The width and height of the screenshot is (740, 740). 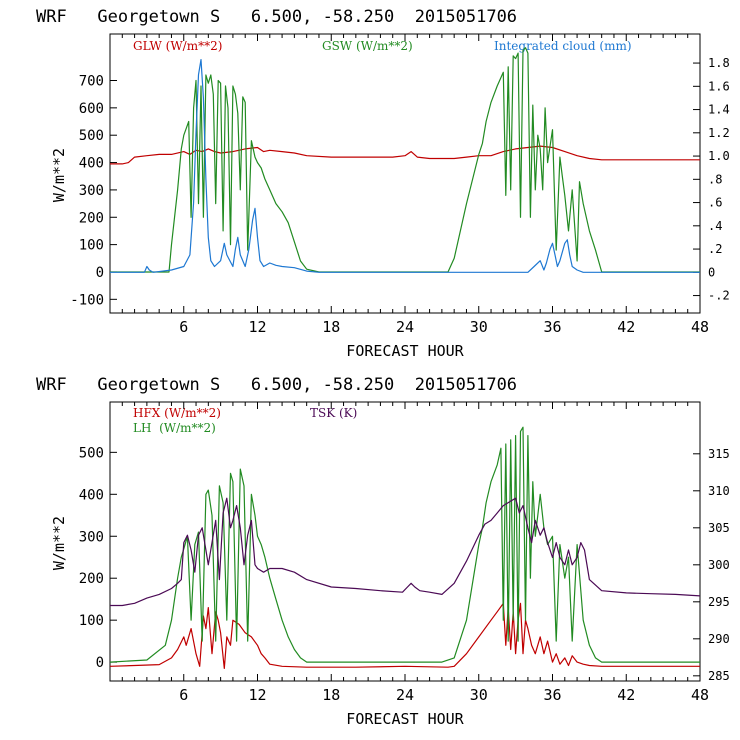 What do you see at coordinates (715, 226) in the screenshot?
I see `y2-tick-label: .4` at bounding box center [715, 226].